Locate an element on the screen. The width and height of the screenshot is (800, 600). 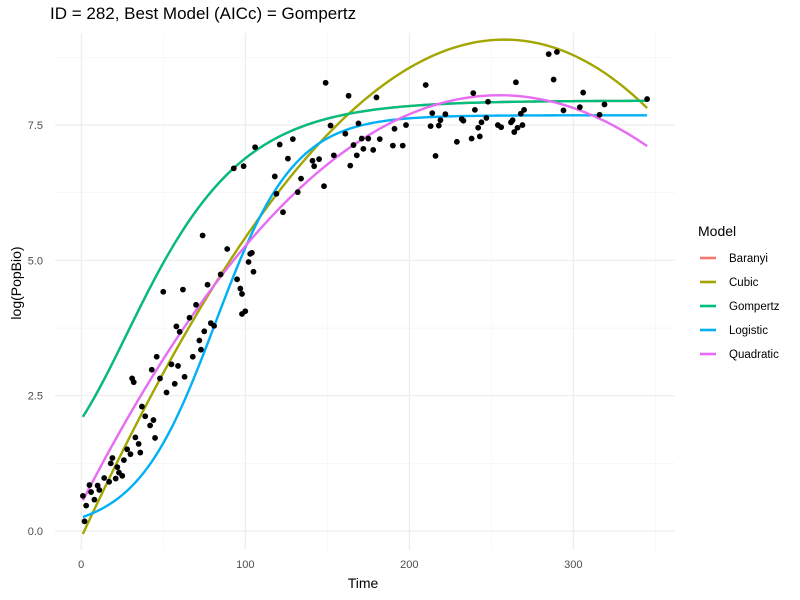
legend-label: Quadratic is located at coordinates (754, 355).